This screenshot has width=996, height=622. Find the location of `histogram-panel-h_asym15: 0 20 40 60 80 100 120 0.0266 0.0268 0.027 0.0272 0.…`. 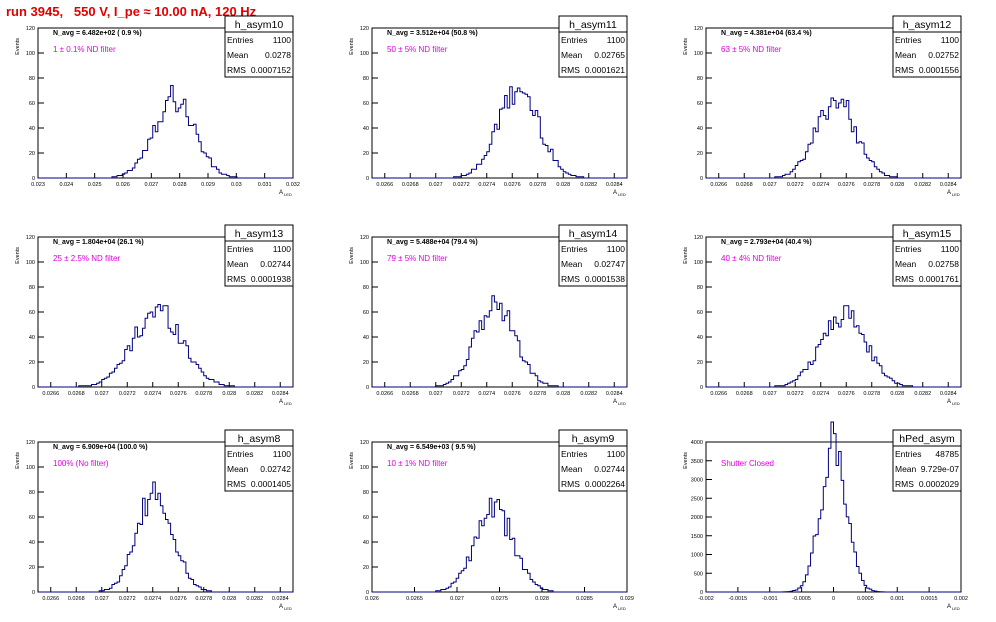

histogram-panel-h_asym15: 0 20 40 60 80 100 120 0.0266 0.0268 0.027 0.0272 0.… is located at coordinates (822, 315).